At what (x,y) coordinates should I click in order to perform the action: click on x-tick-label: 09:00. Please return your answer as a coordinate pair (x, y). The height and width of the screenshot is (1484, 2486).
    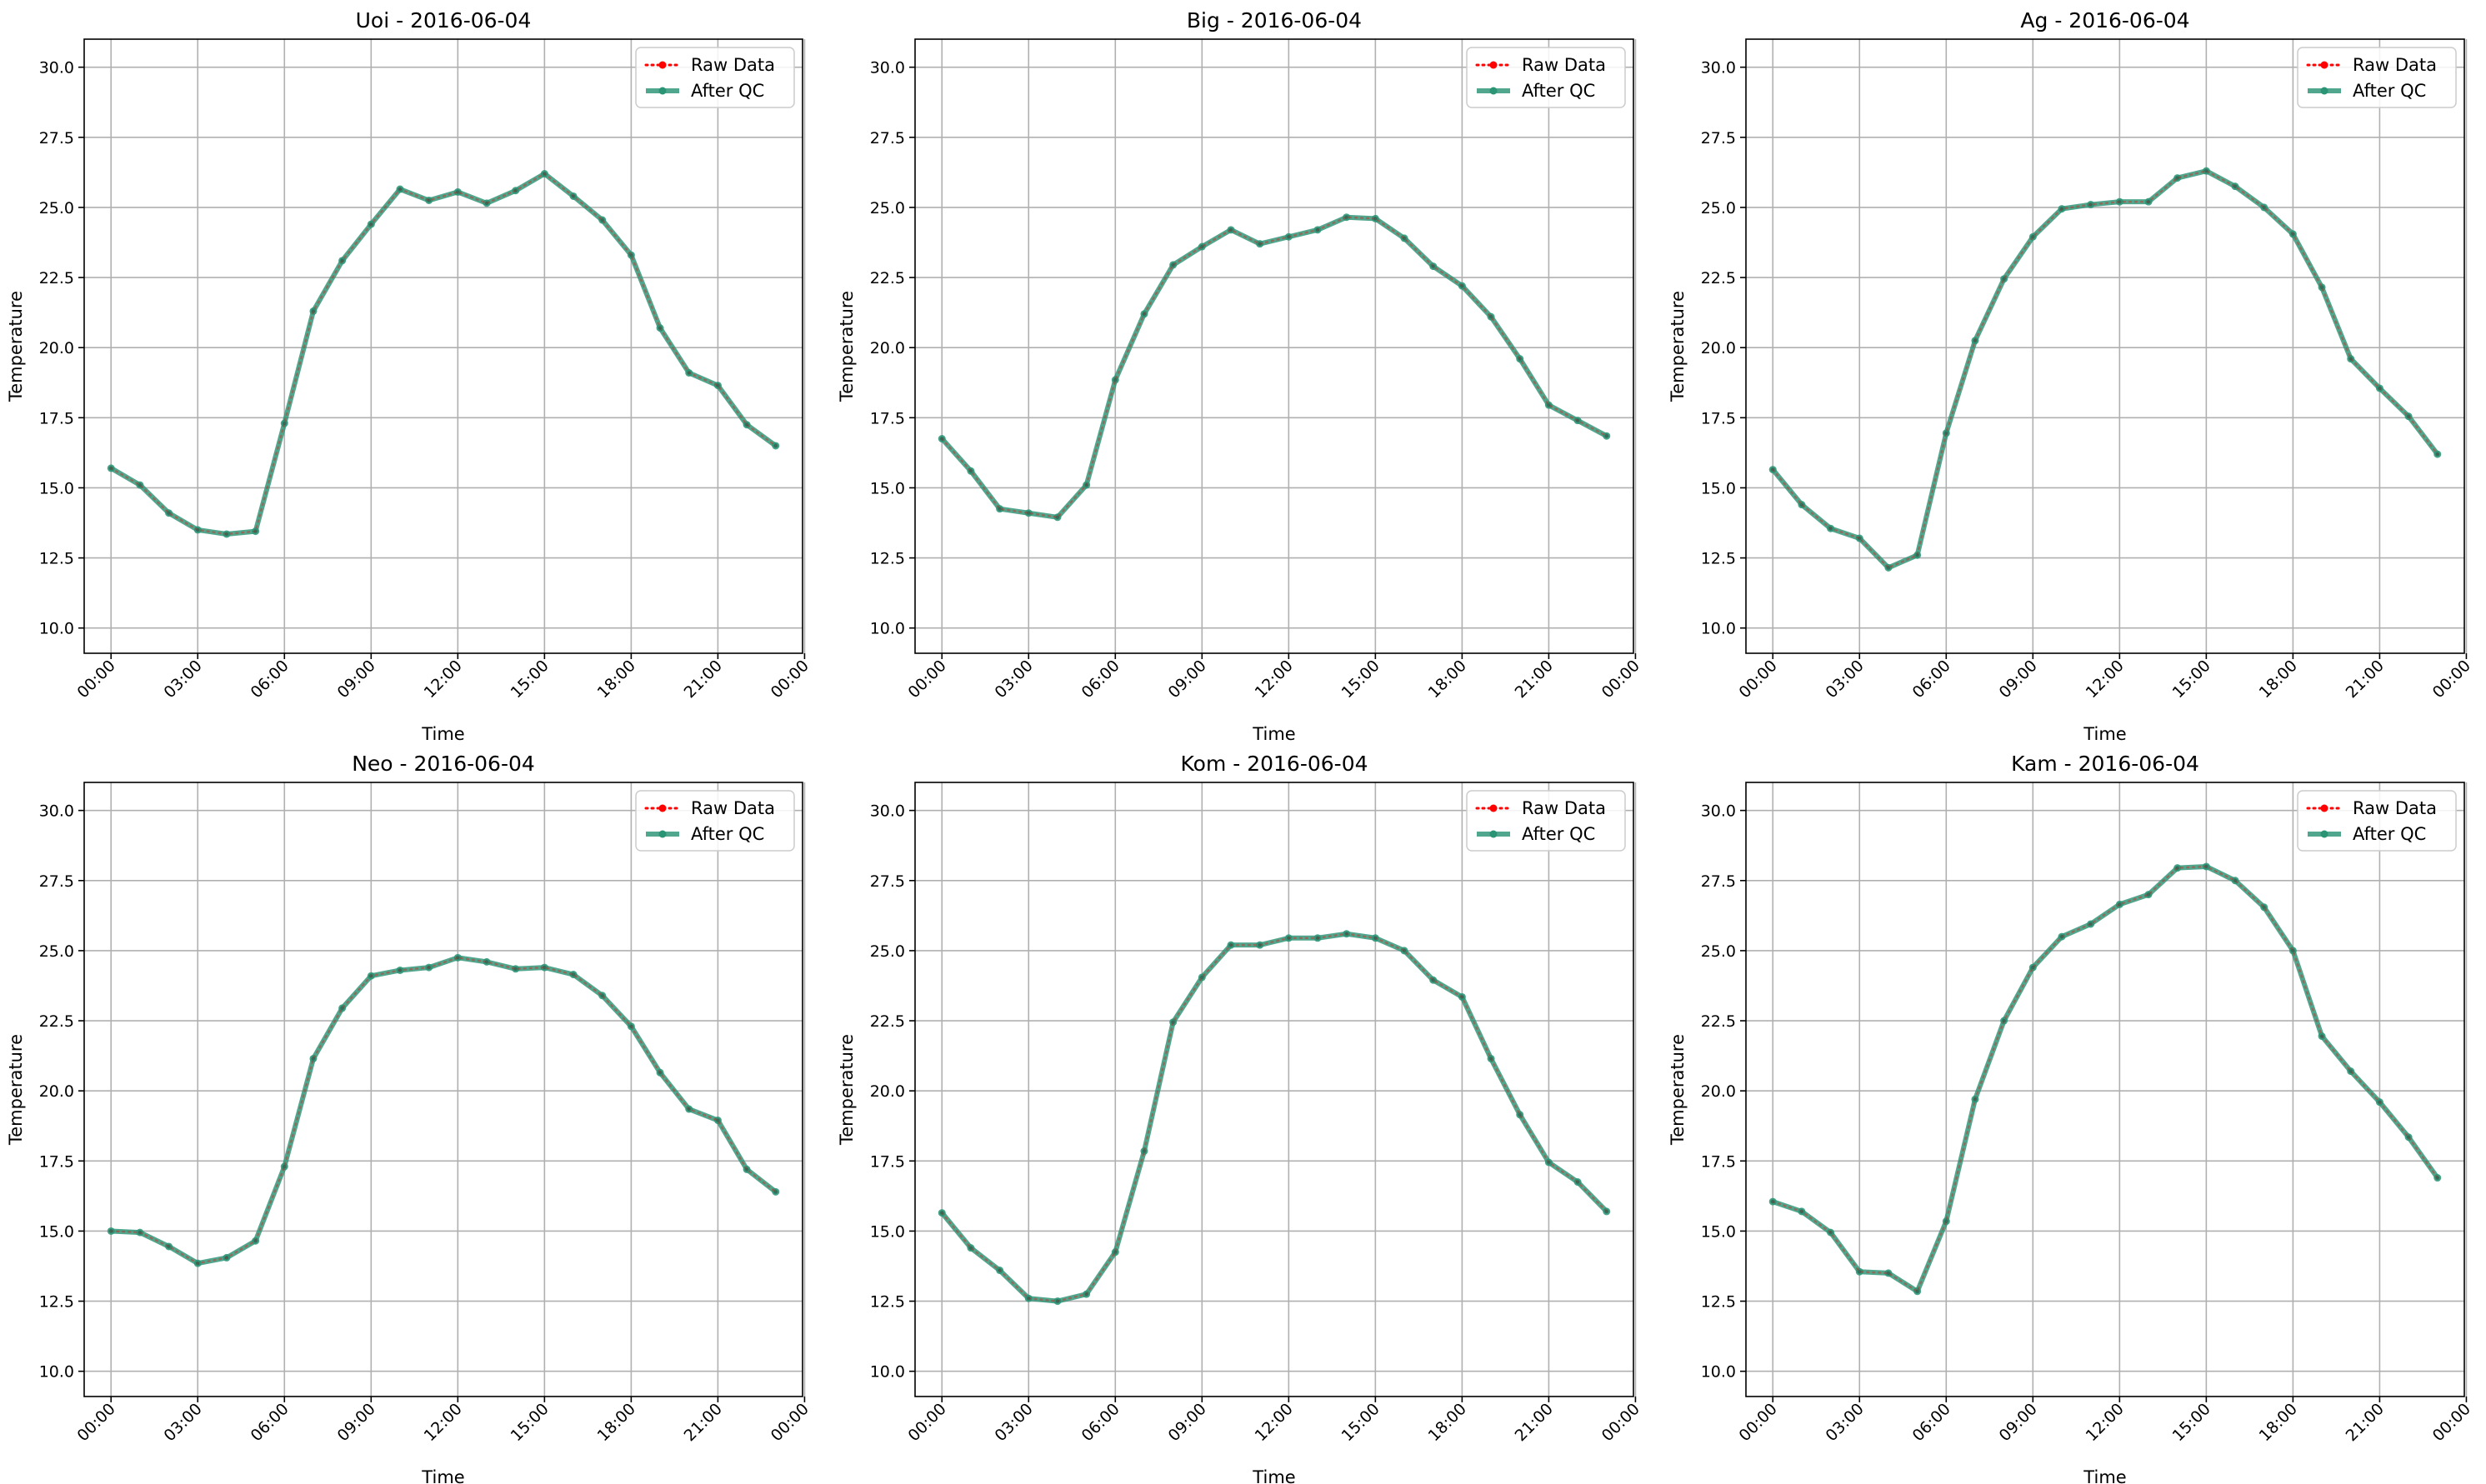
    Looking at the image, I should click on (1187, 679).